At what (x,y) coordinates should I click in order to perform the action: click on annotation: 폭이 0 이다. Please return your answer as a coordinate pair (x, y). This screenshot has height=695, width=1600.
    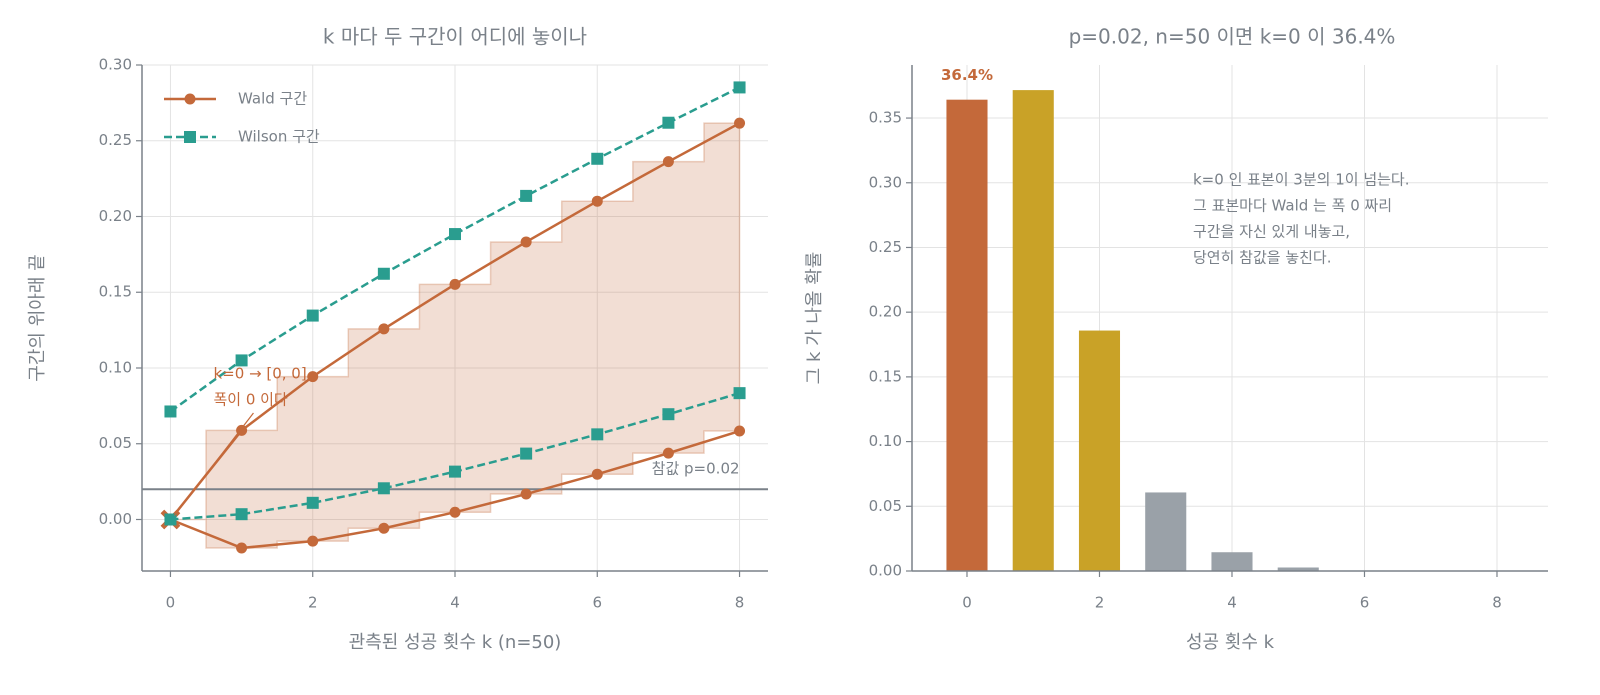
    Looking at the image, I should click on (250, 399).